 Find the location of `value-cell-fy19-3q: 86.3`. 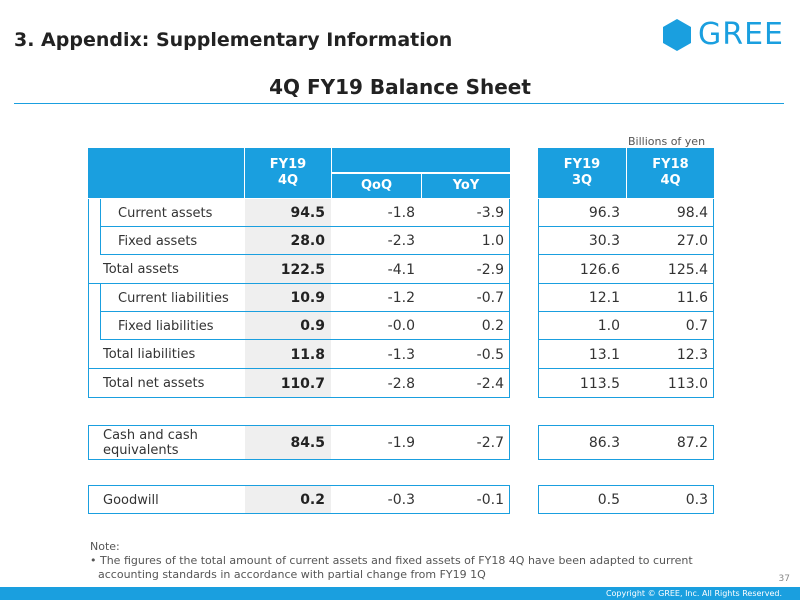

value-cell-fy19-3q: 86.3 is located at coordinates (604, 443).